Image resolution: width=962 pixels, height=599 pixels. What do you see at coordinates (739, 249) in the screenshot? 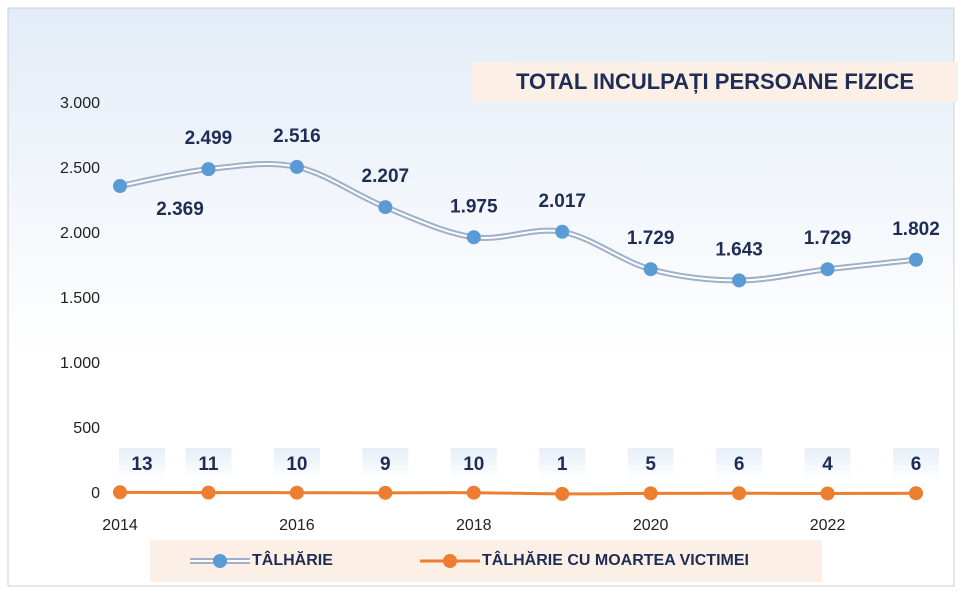
I see `data-label: 1.643` at bounding box center [739, 249].